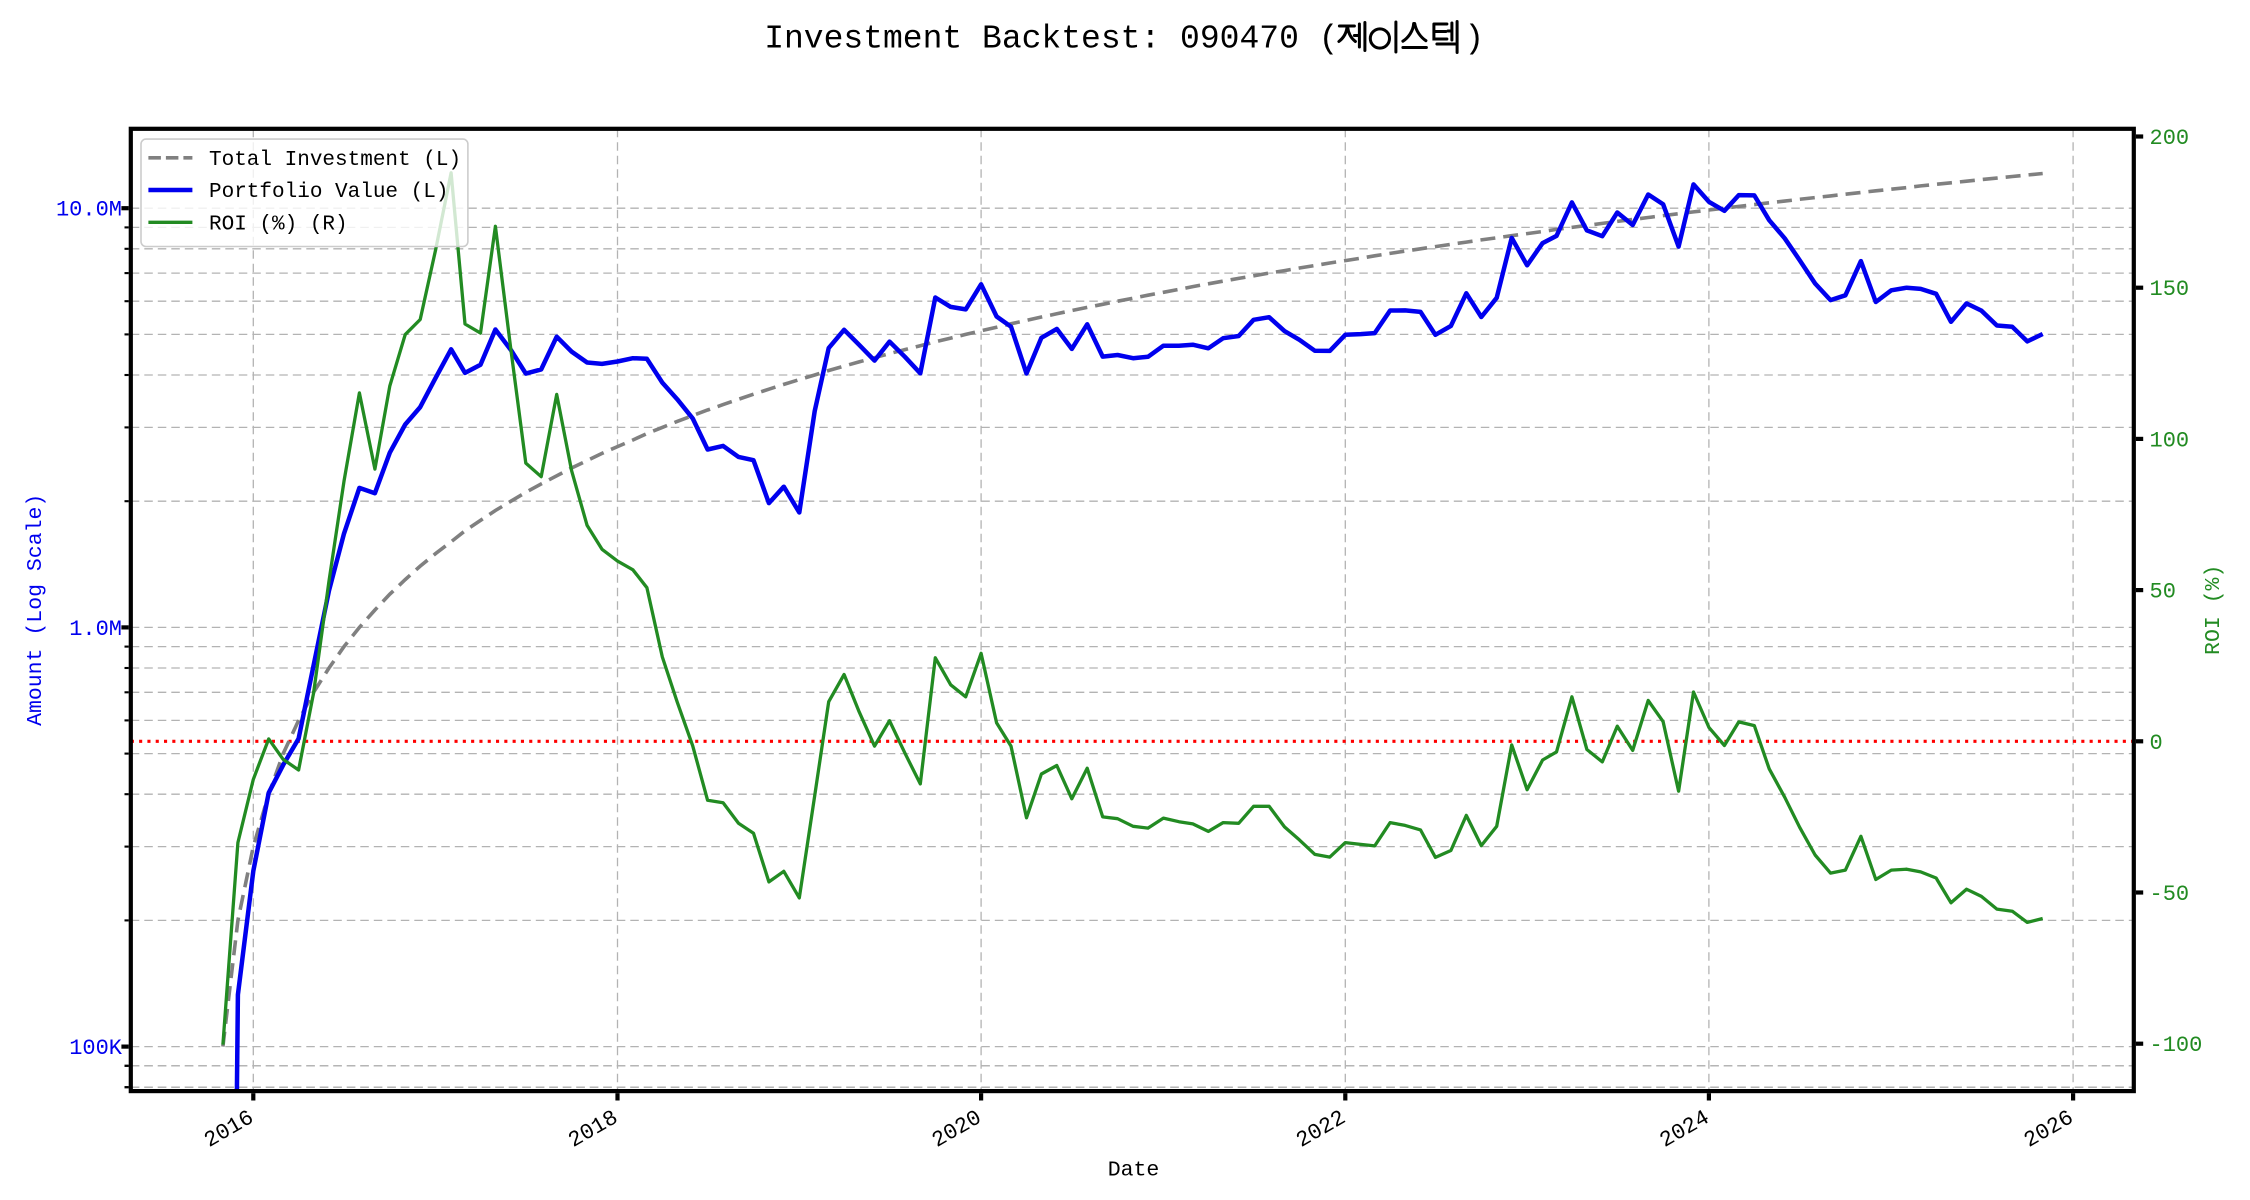 The width and height of the screenshot is (2250, 1200). Describe the element at coordinates (278, 225) in the screenshot. I see `svg-text: ROI (%) (R)` at that location.